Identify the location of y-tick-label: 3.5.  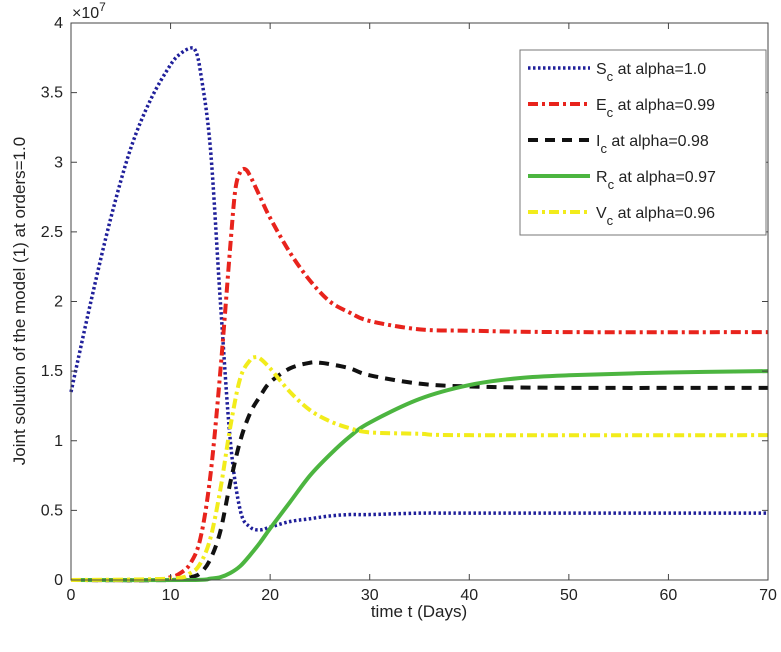
(52, 93).